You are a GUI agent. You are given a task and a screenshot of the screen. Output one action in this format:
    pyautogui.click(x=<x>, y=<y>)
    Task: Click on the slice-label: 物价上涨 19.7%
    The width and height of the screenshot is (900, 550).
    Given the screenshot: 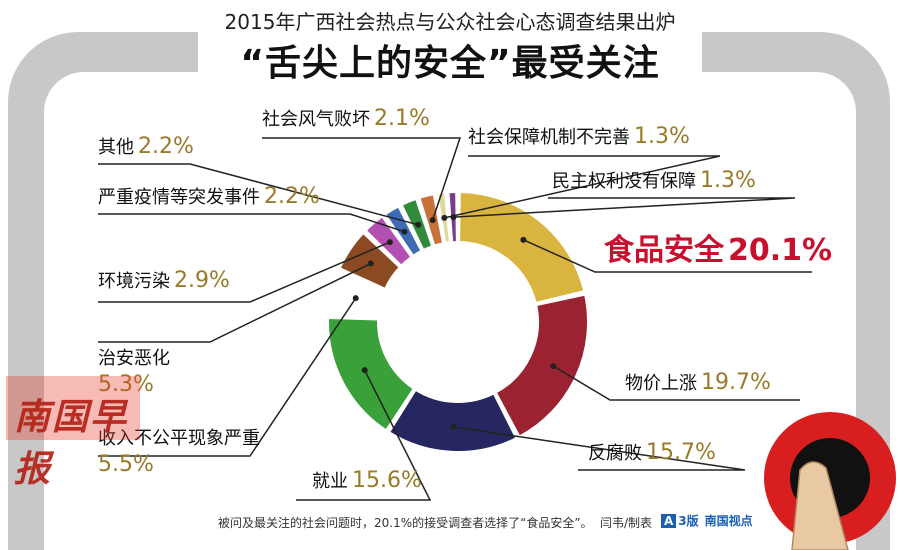 What is the action you would take?
    pyautogui.click(x=698, y=383)
    